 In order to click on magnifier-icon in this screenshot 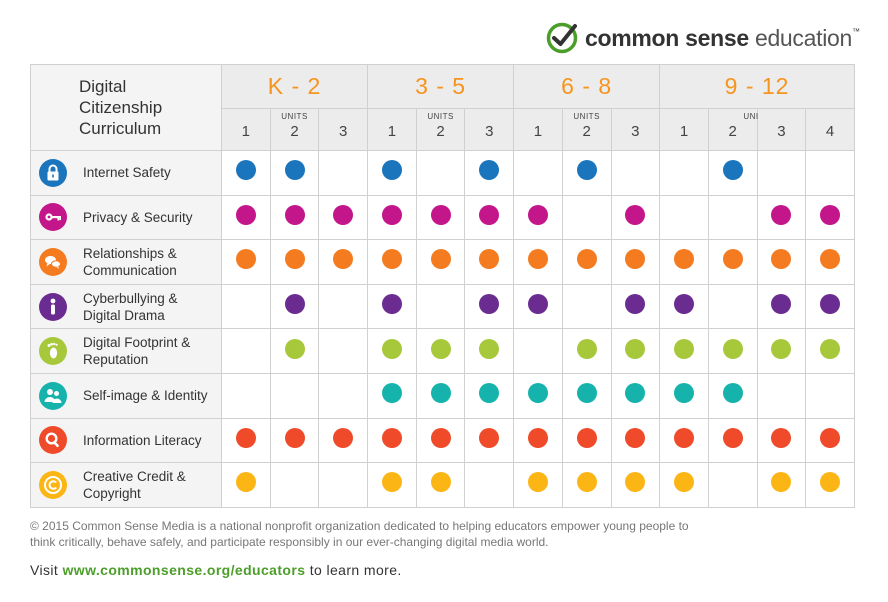, I will do `click(53, 440)`.